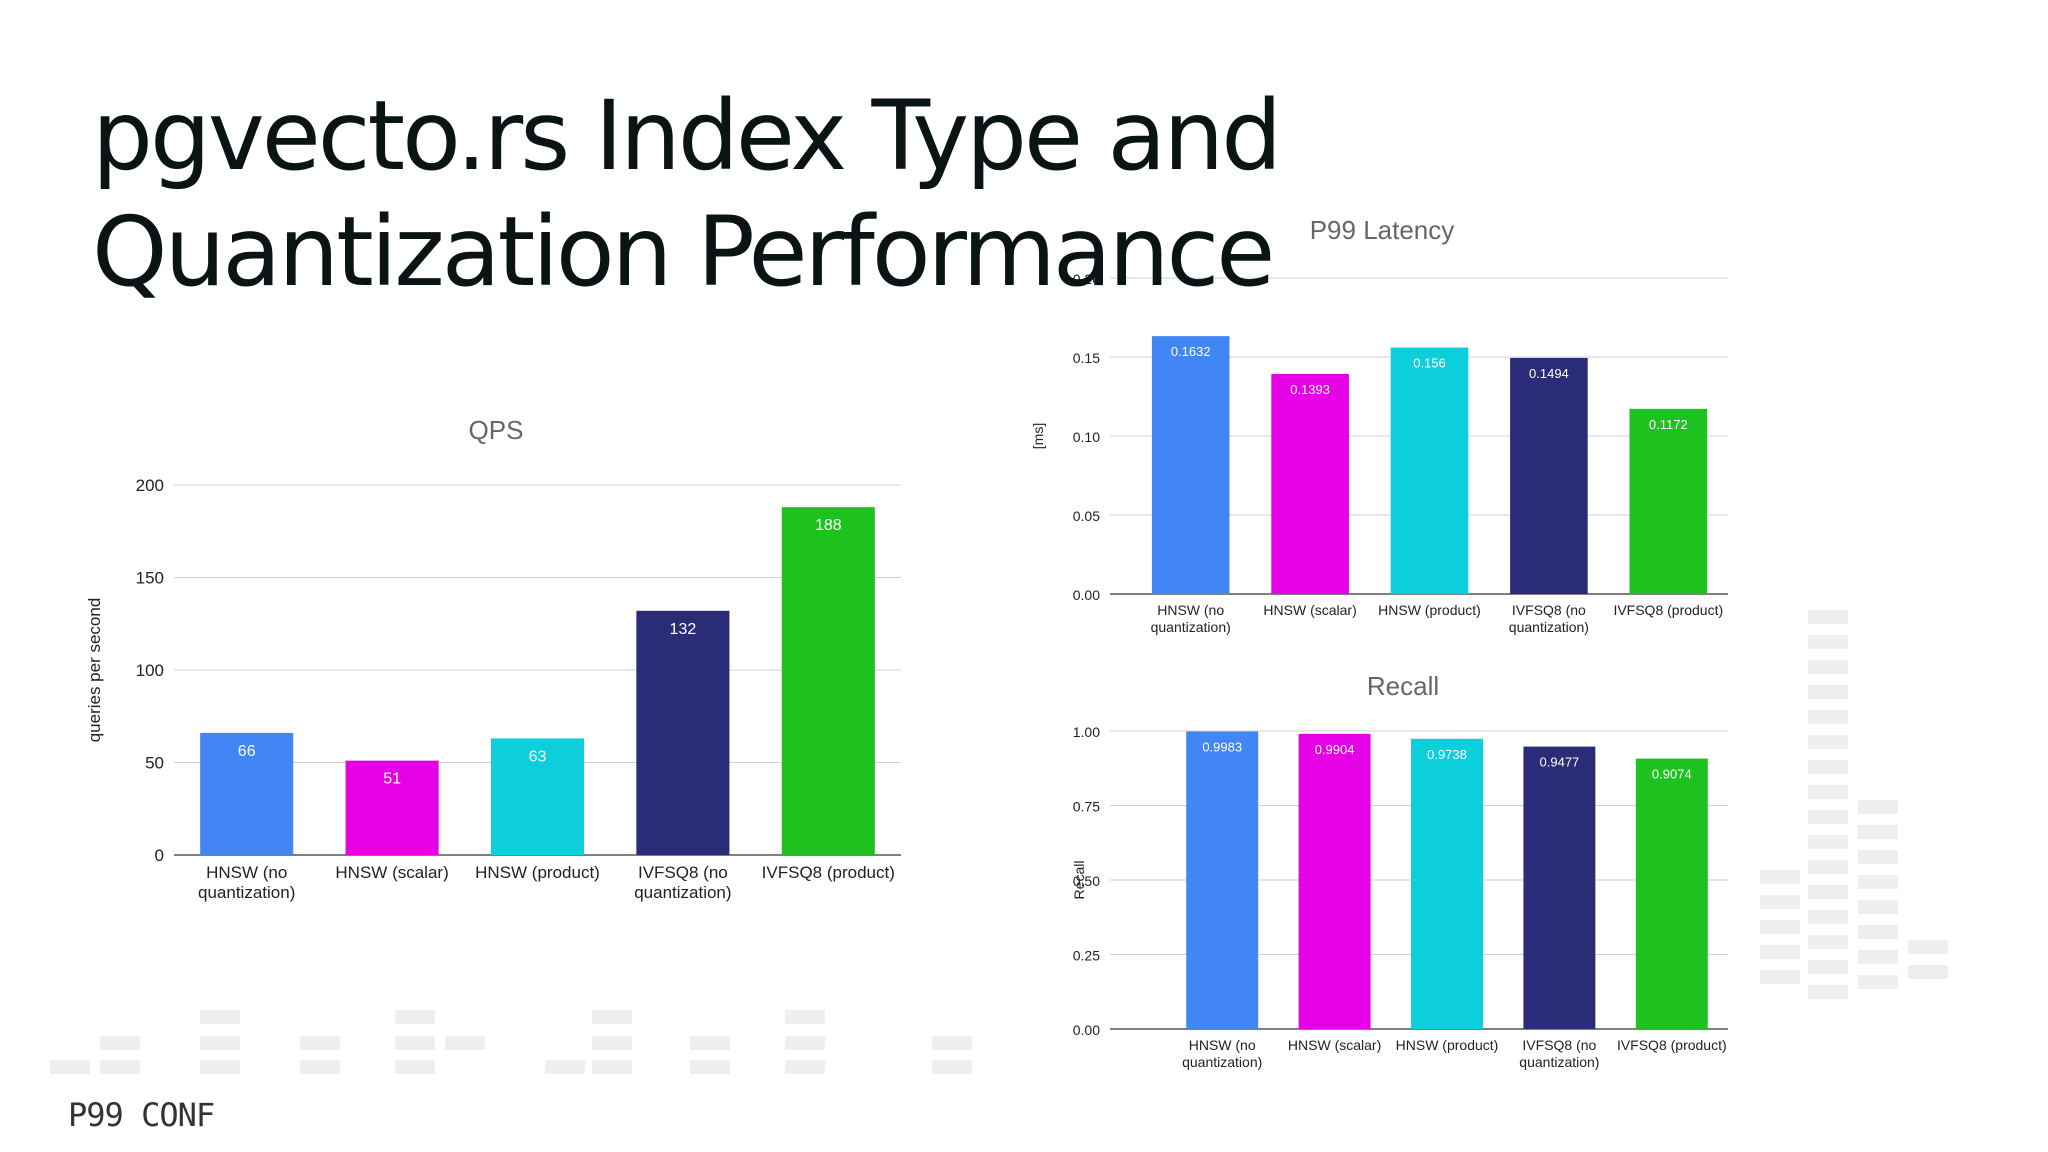  Describe the element at coordinates (1038, 436) in the screenshot. I see `y-axis-label: [ms]` at that location.